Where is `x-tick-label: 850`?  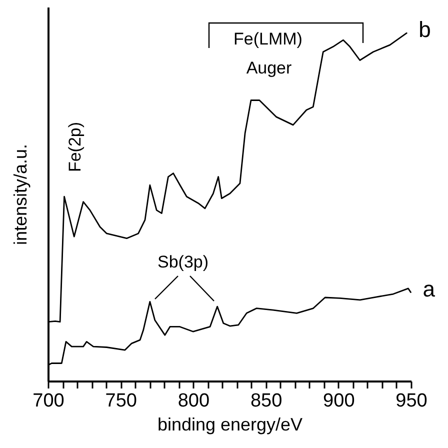
x-tick-label: 850 is located at coordinates (266, 401).